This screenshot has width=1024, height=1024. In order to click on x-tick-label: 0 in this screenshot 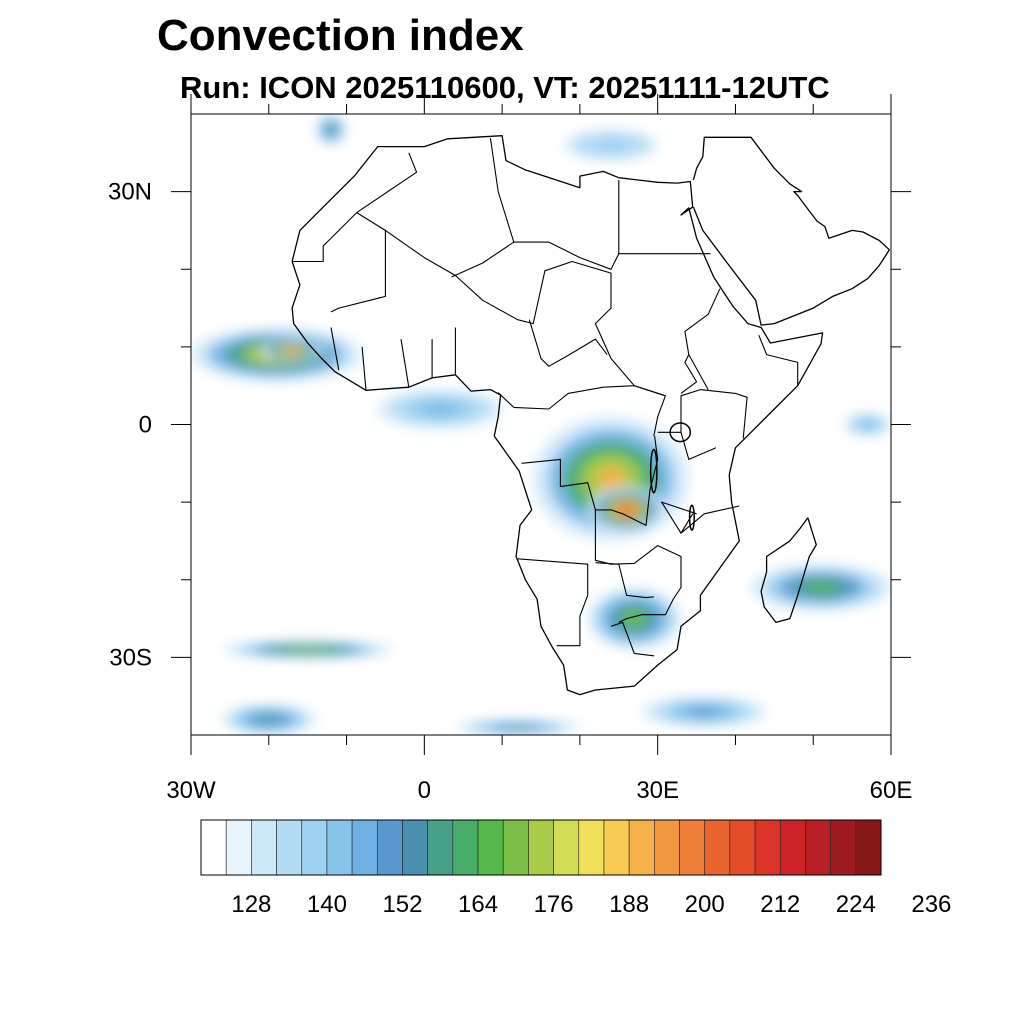, I will do `click(424, 790)`.